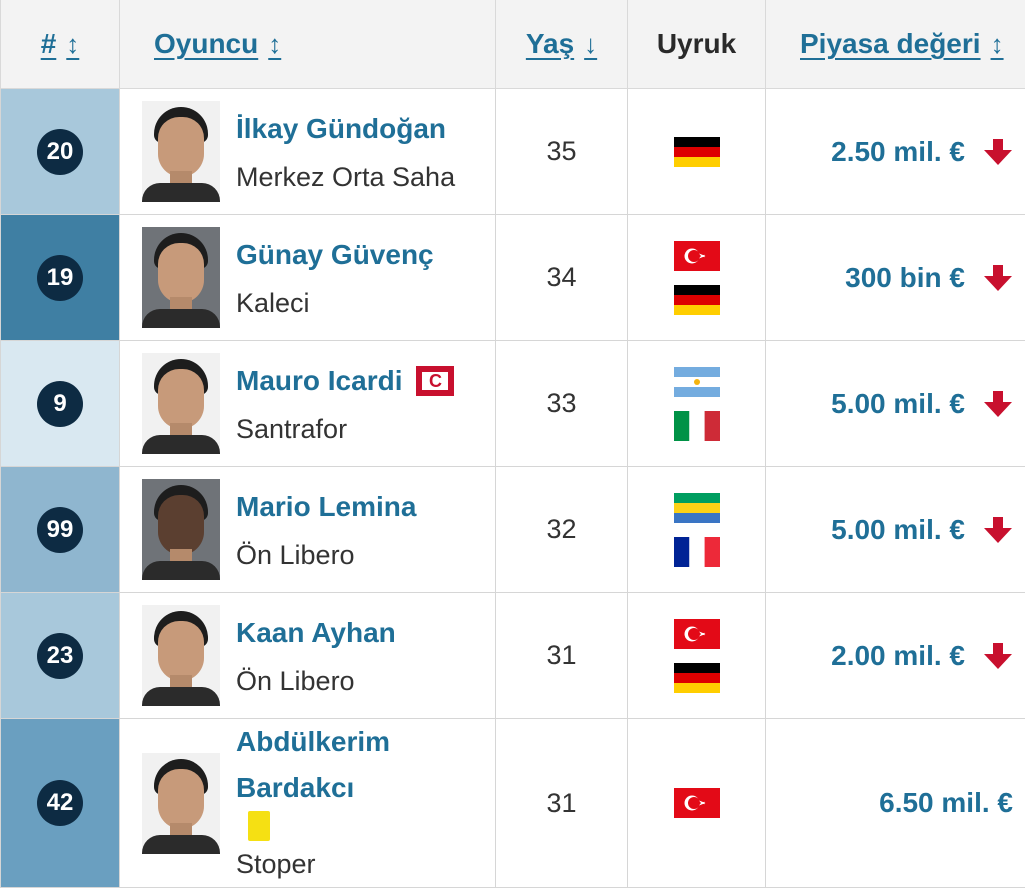 This screenshot has height=888, width=1025. I want to click on shirt-number-cell: 20, so click(60, 152).